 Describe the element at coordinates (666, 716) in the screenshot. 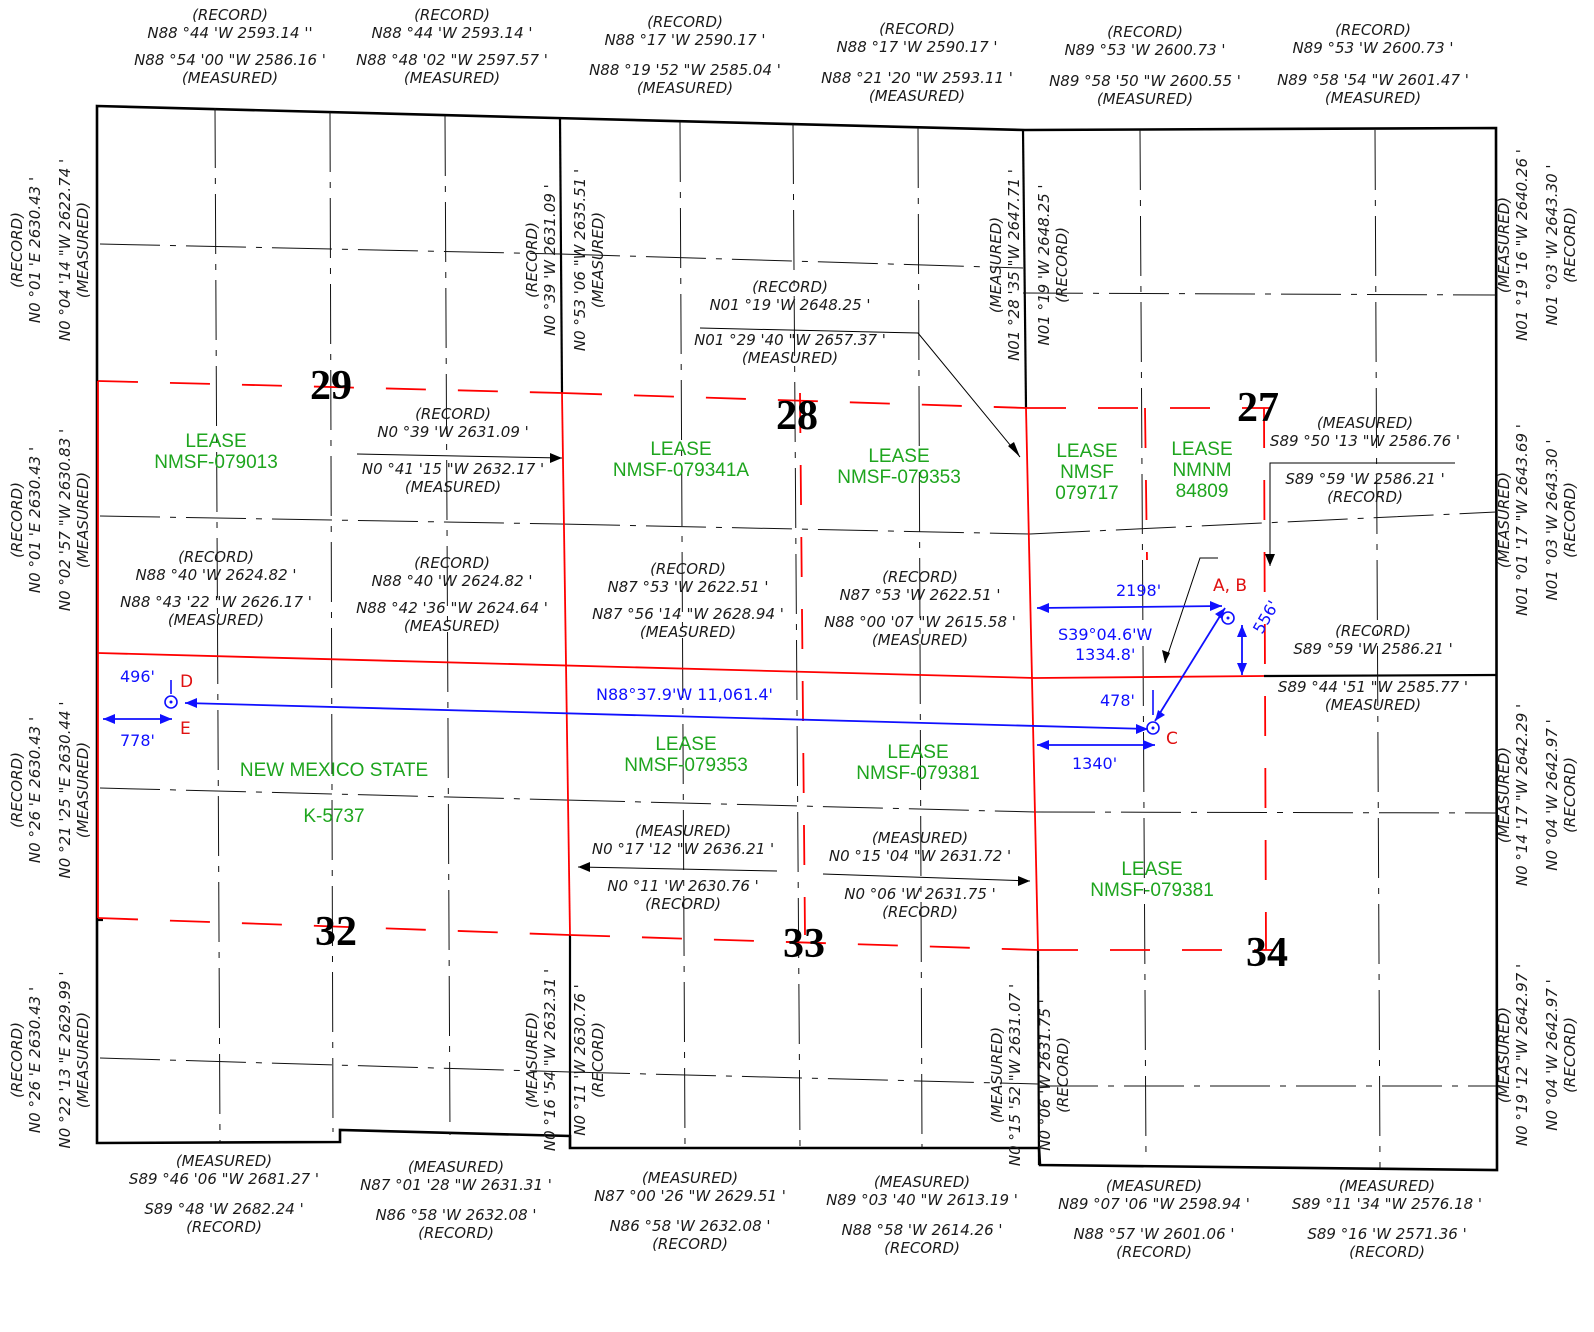

I see `course-c-d` at that location.